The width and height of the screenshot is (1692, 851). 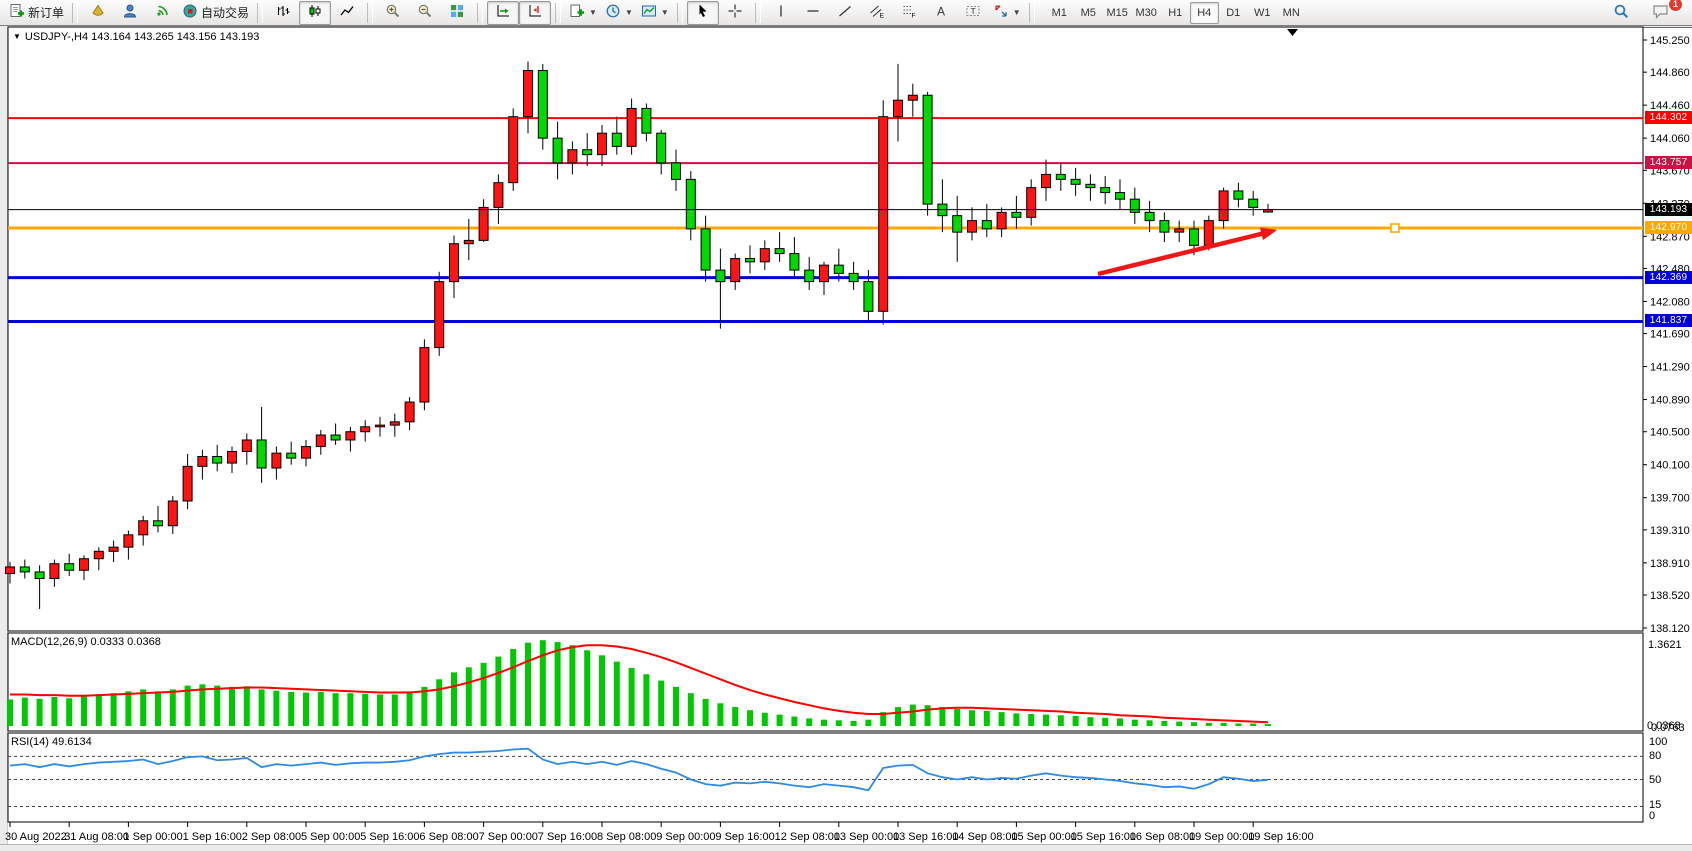 What do you see at coordinates (1117, 12) in the screenshot?
I see `timeframe-m15: M15` at bounding box center [1117, 12].